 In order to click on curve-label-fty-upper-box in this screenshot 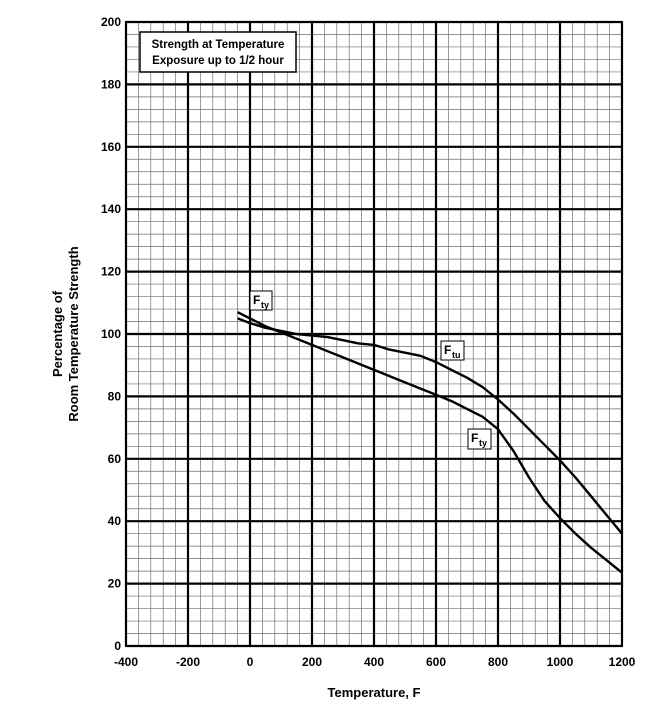, I will do `click(261, 300)`.